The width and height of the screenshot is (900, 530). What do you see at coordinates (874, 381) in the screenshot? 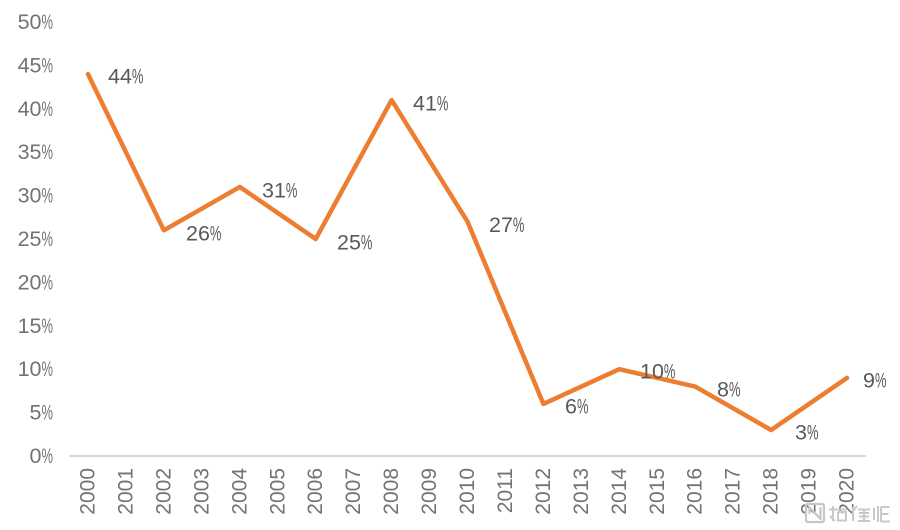
I see `svg-text: 9%` at bounding box center [874, 381].